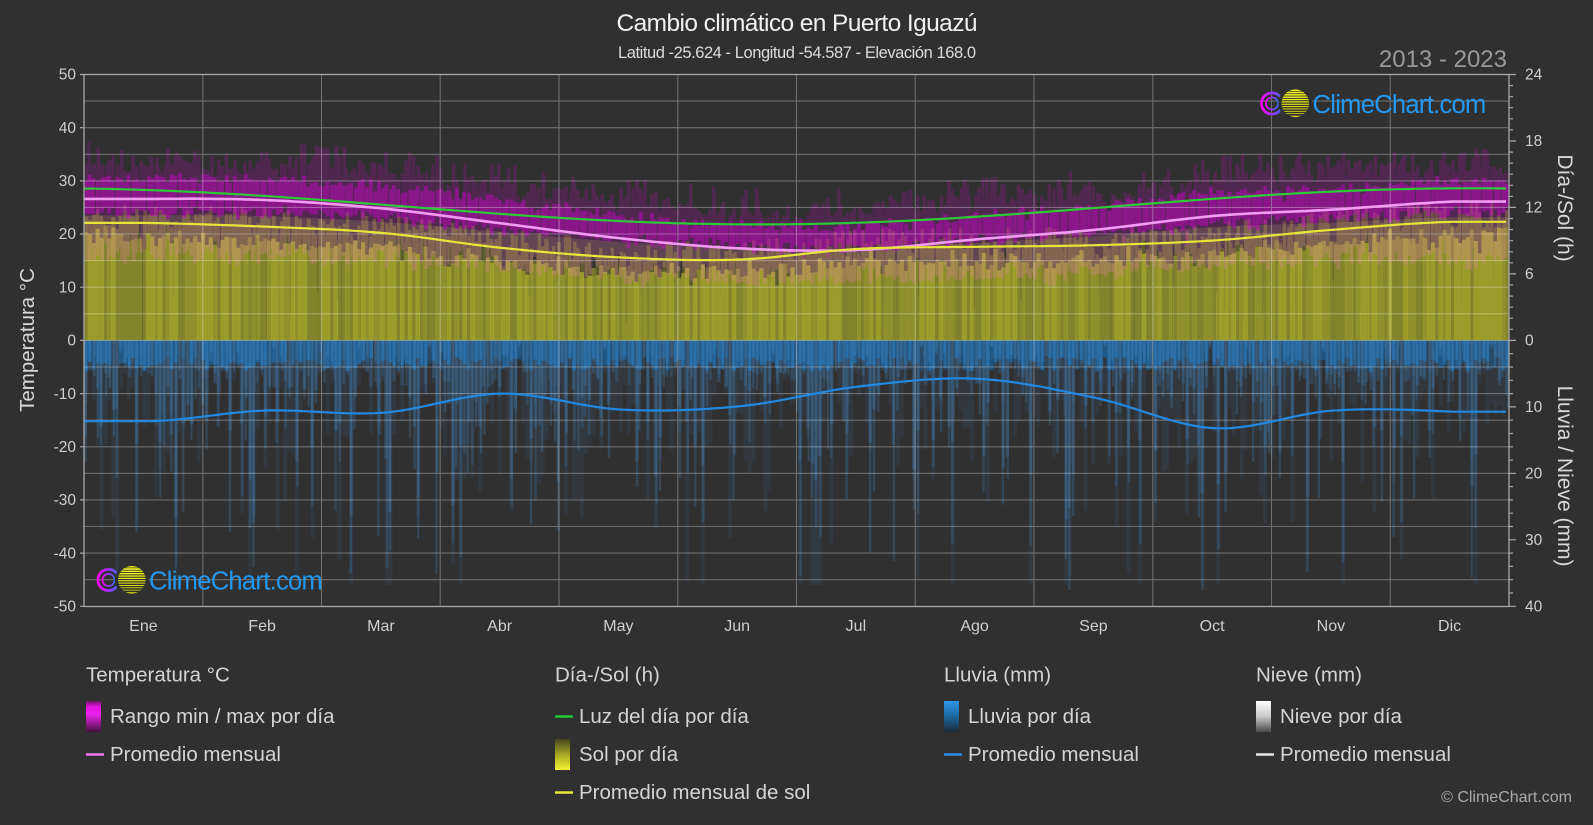 Image resolution: width=1593 pixels, height=825 pixels. What do you see at coordinates (1534, 75) in the screenshot?
I see `svg-text: 24` at bounding box center [1534, 75].